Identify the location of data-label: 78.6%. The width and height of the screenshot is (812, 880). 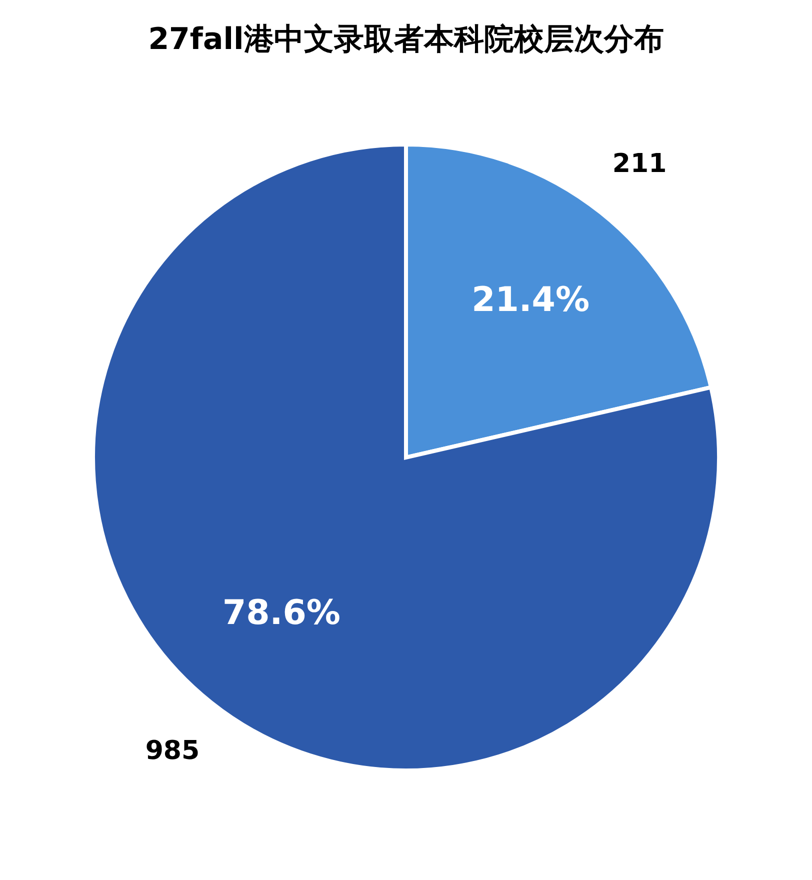
(281, 612).